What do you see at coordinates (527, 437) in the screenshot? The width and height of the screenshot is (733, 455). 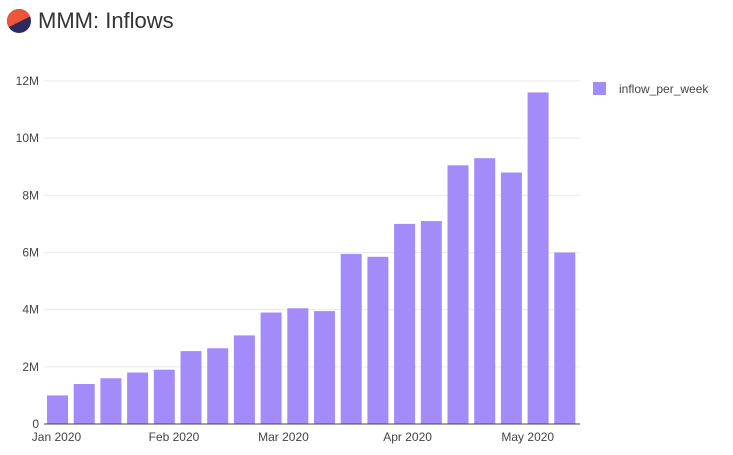 I see `x-tick-label: May 2020` at bounding box center [527, 437].